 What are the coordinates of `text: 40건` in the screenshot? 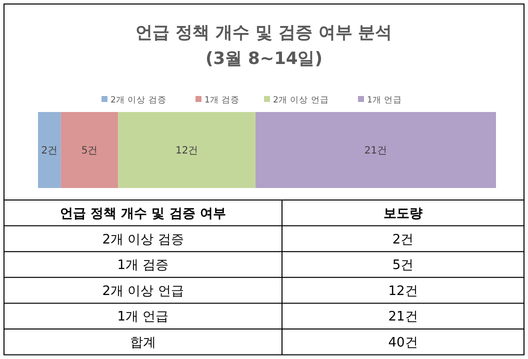 It's located at (403, 342).